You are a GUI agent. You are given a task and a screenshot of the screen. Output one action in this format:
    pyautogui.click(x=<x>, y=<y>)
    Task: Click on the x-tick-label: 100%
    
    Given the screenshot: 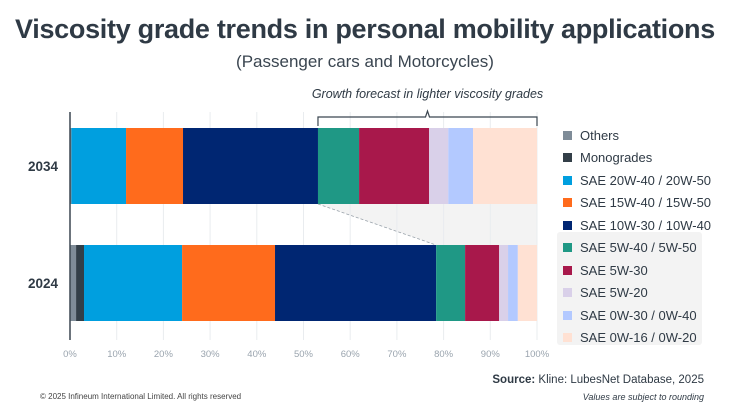 What is the action you would take?
    pyautogui.click(x=537, y=354)
    